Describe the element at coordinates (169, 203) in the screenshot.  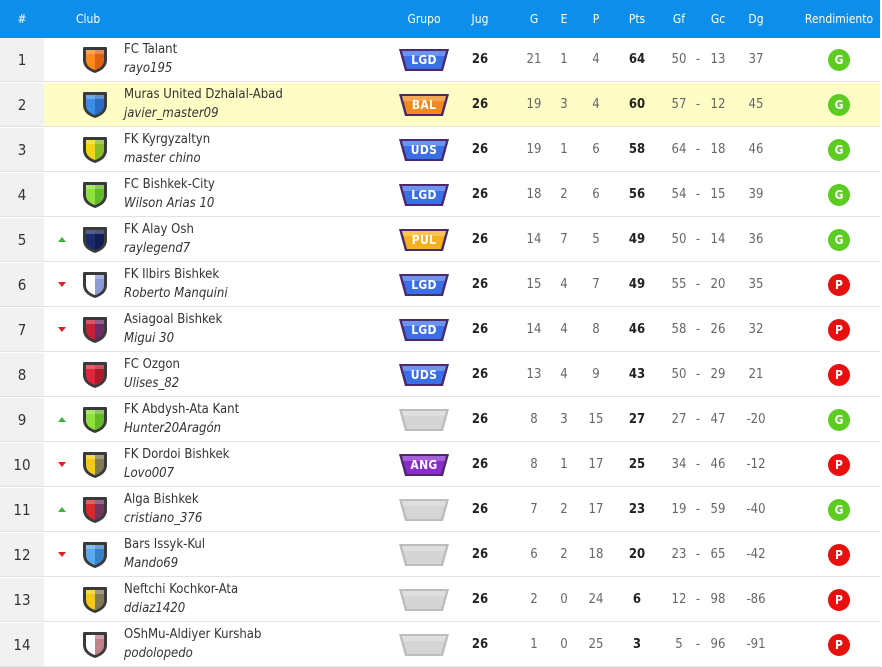
I see `manager-name: Wilson Arias 10` at that location.